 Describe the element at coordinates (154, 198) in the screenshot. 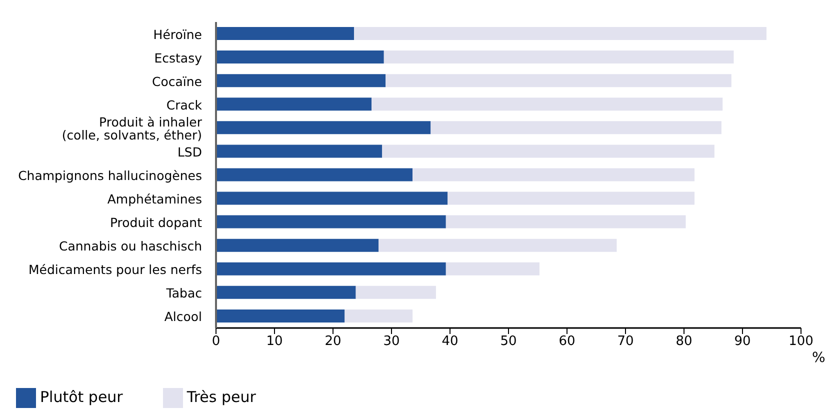

I see `y-tick-label: Amphétamines` at that location.